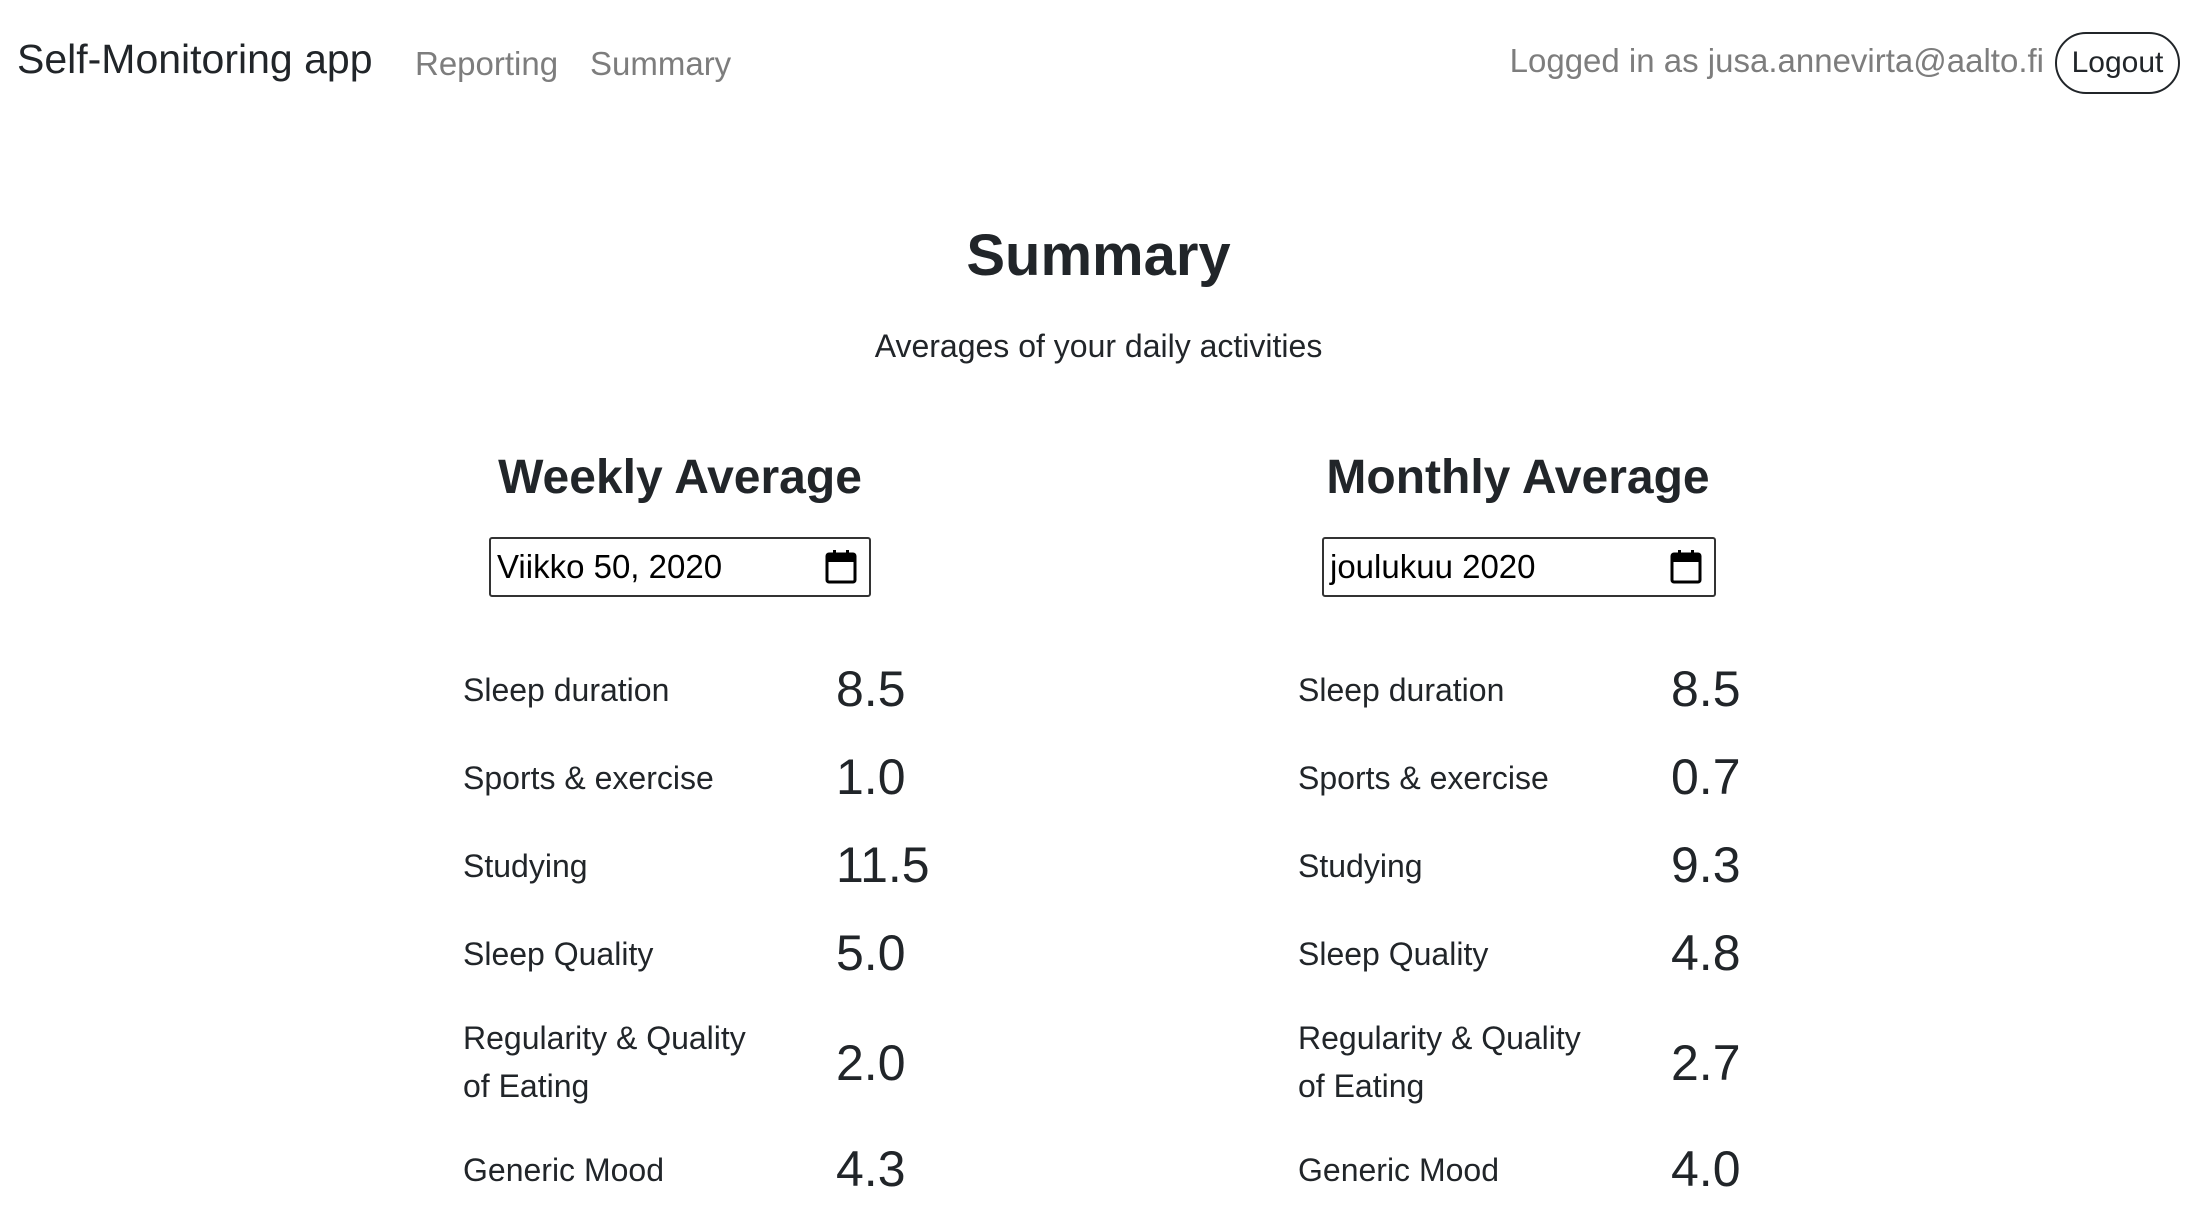 This screenshot has height=1227, width=2187. I want to click on metric-value: 11.5, so click(883, 865).